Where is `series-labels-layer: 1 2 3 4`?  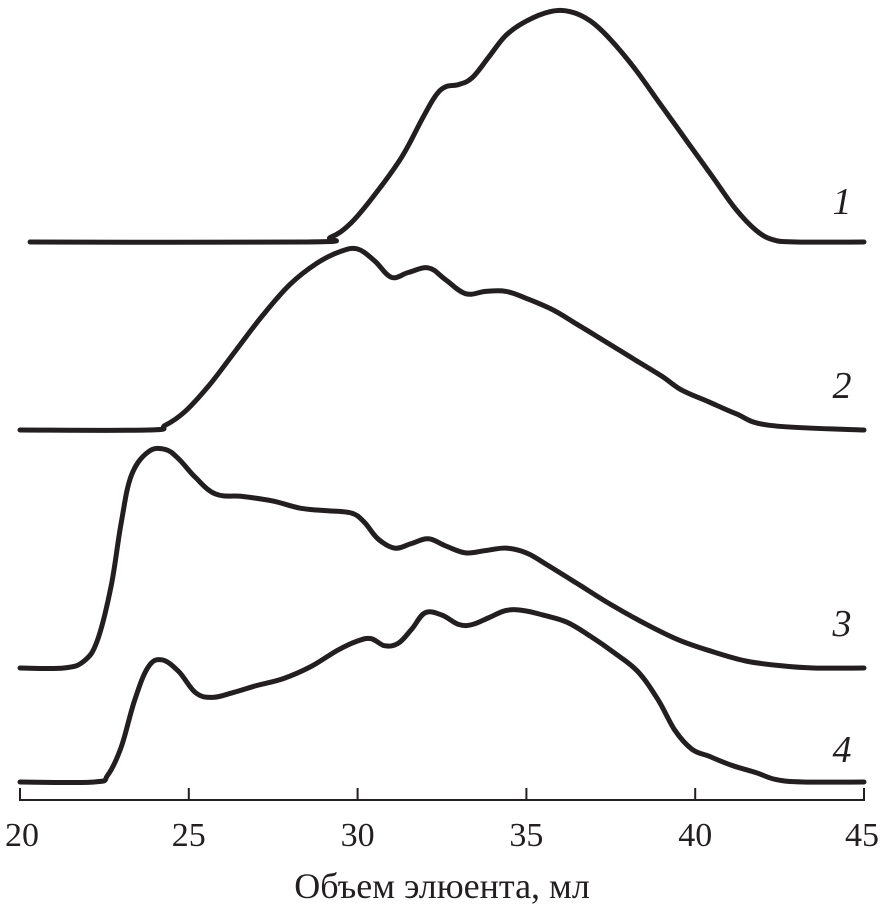 series-labels-layer: 1 2 3 4 is located at coordinates (842, 476).